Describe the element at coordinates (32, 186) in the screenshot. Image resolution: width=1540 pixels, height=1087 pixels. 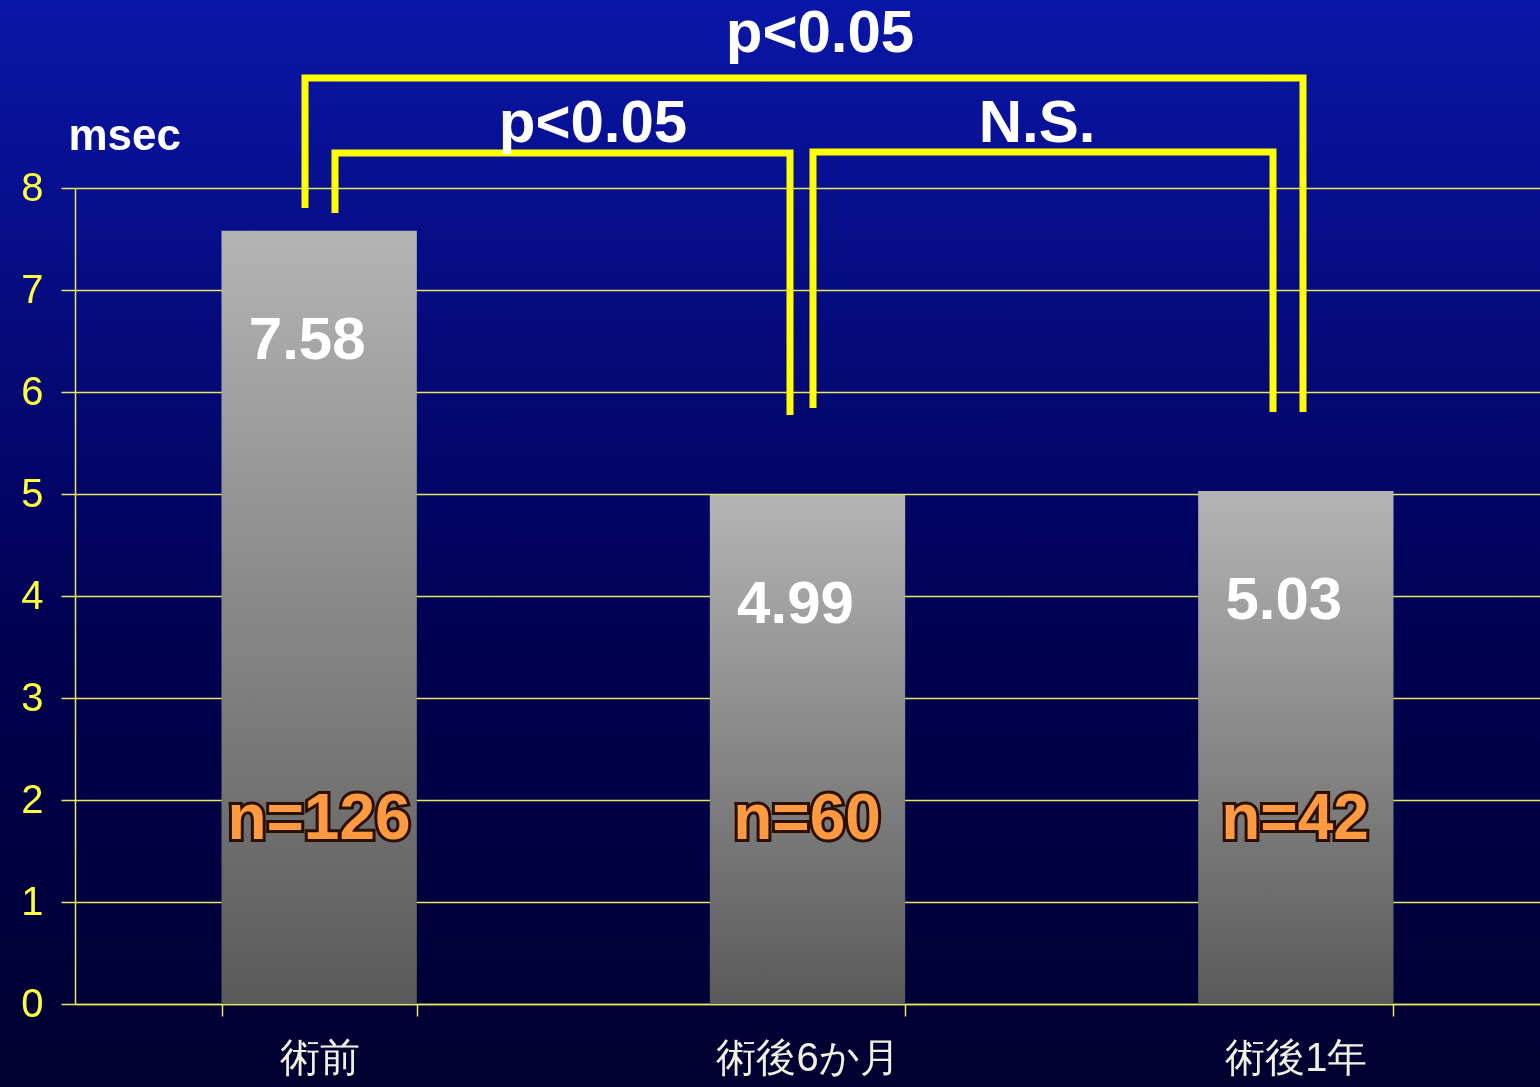
I see `y-tick-label: 8` at that location.